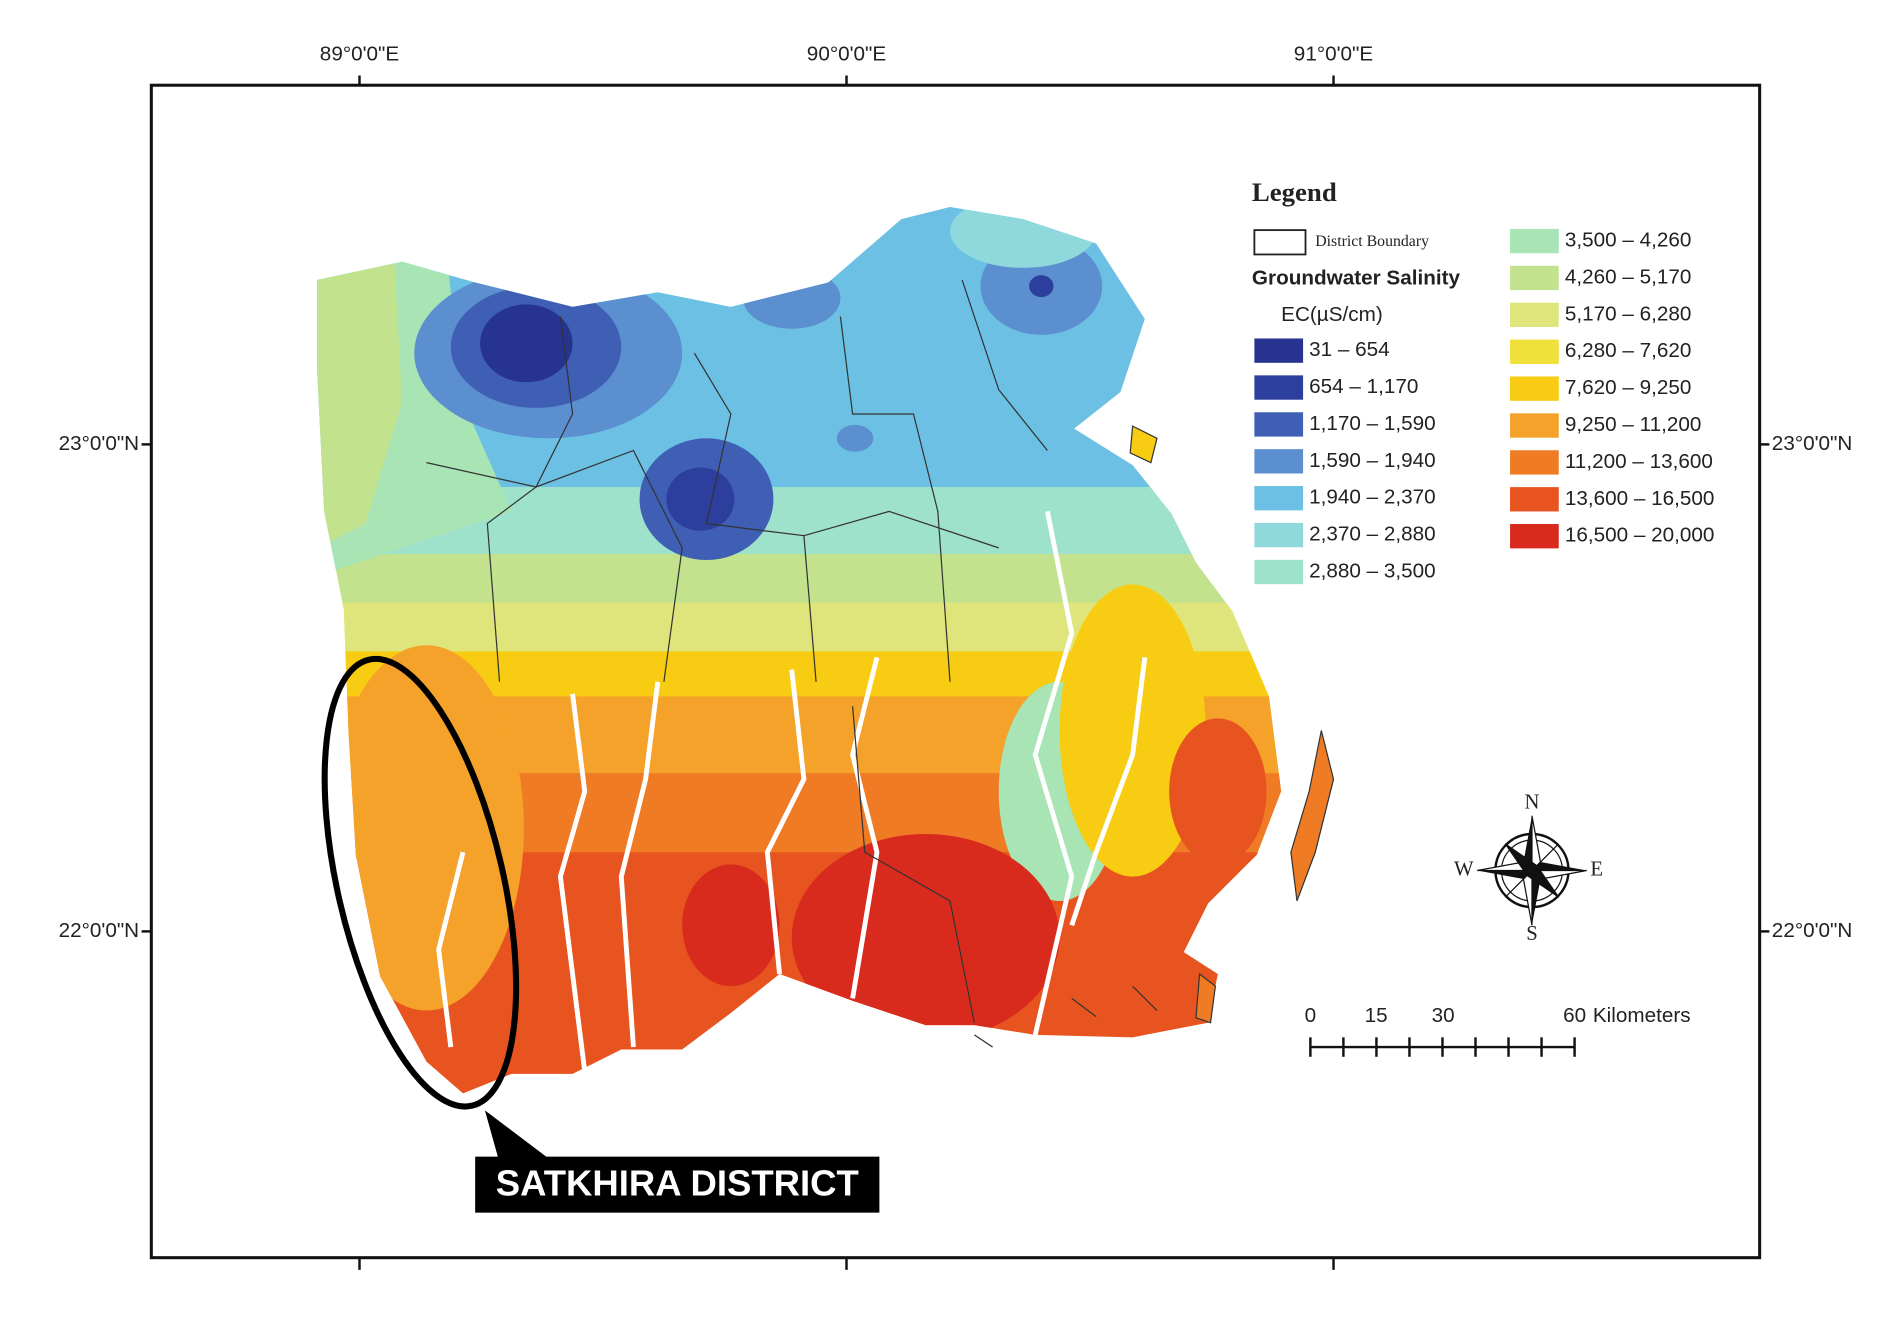 The height and width of the screenshot is (1321, 1900). Describe the element at coordinates (1332, 314) in the screenshot. I see `legend-unit: EC(µS/cm)` at that location.